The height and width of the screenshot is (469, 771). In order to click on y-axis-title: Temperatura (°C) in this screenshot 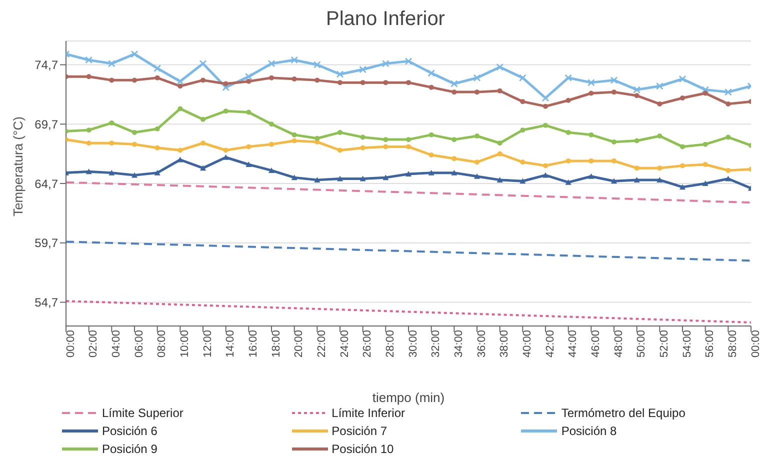, I will do `click(18, 166)`.